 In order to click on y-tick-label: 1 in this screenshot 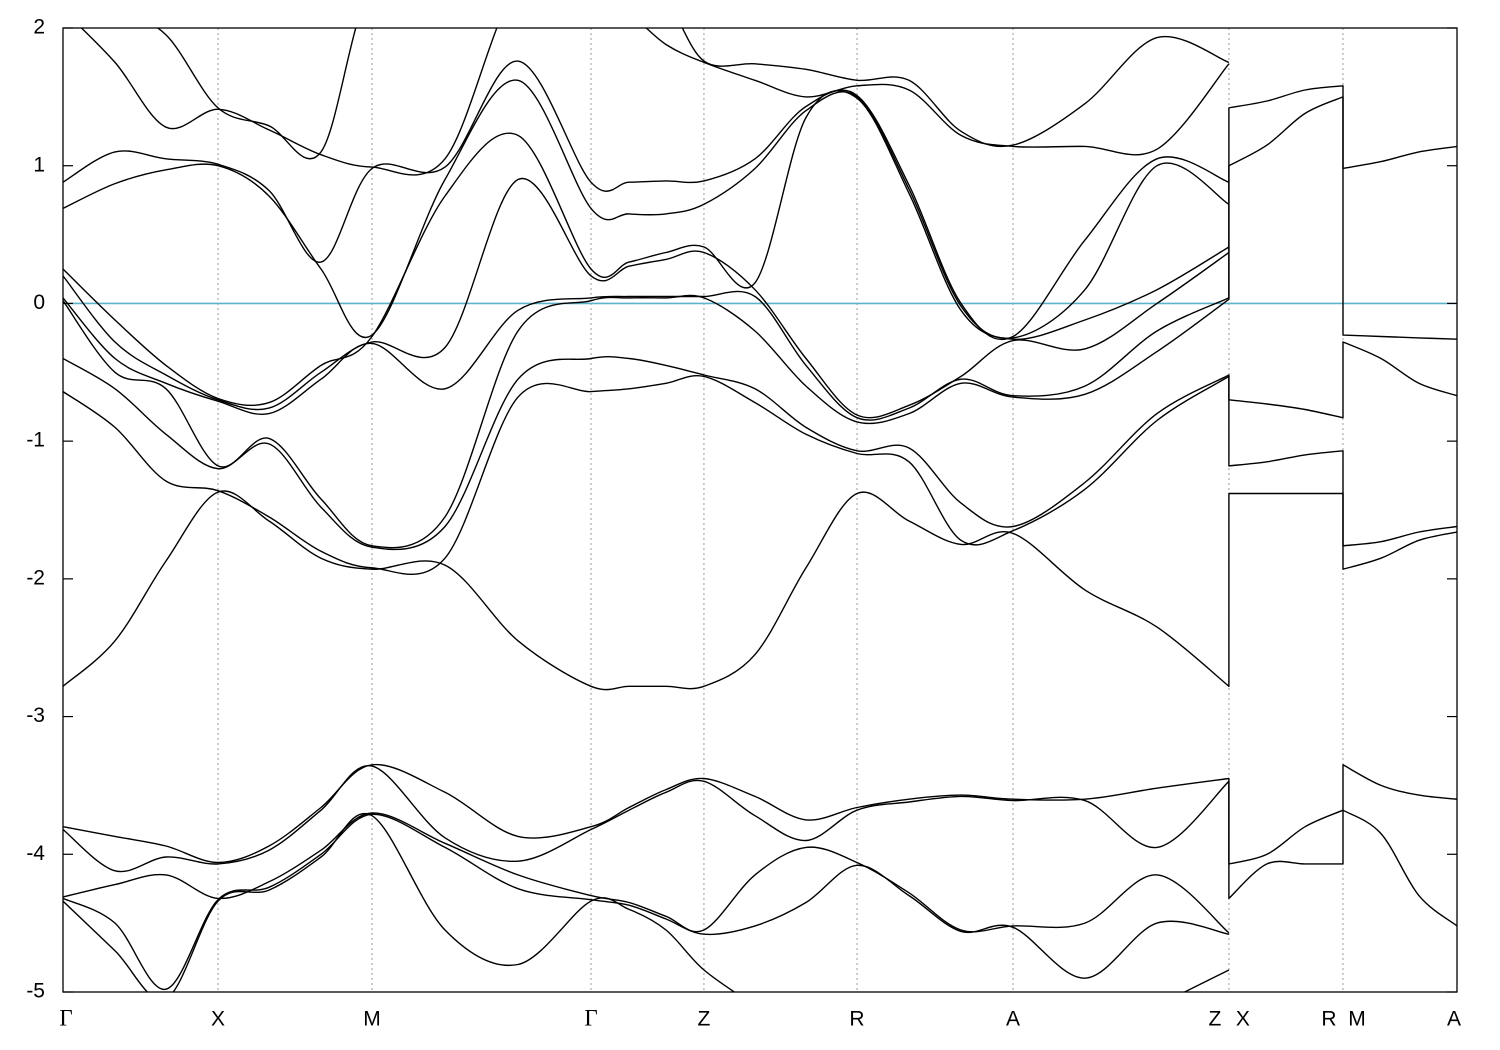, I will do `click(39, 164)`.